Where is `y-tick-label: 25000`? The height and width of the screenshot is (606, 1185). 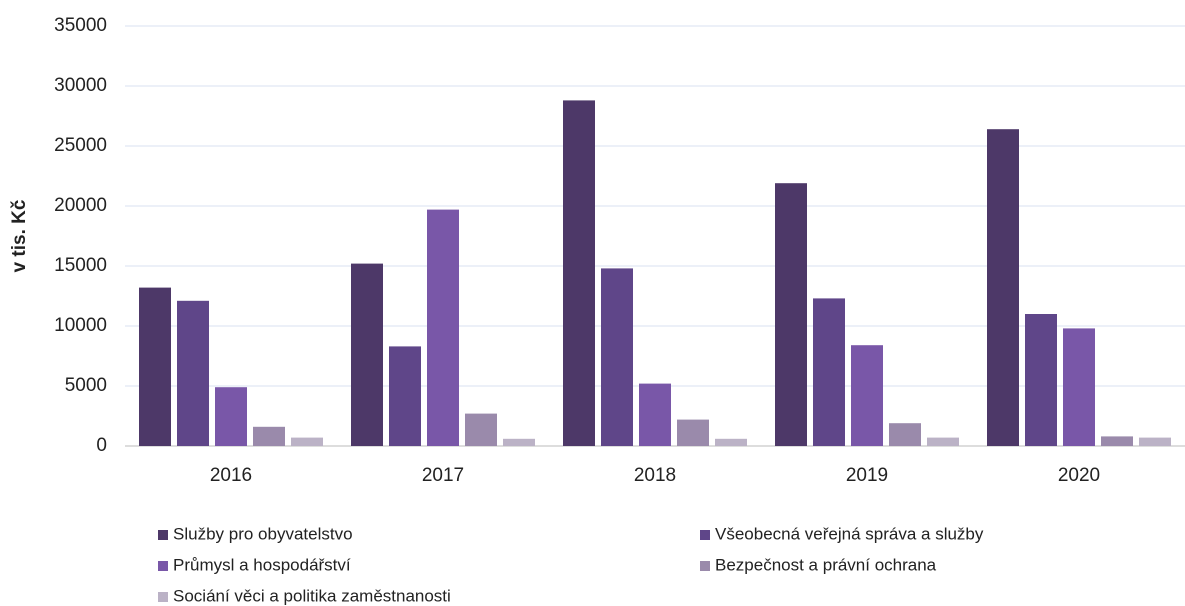 y-tick-label: 25000 is located at coordinates (80, 145).